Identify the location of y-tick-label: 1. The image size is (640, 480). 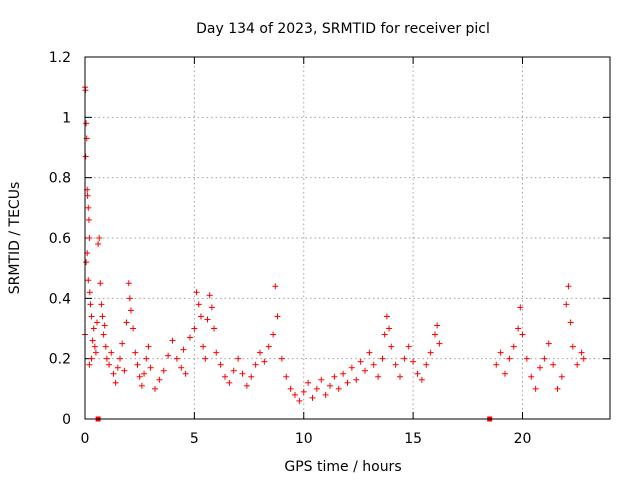
(66, 118).